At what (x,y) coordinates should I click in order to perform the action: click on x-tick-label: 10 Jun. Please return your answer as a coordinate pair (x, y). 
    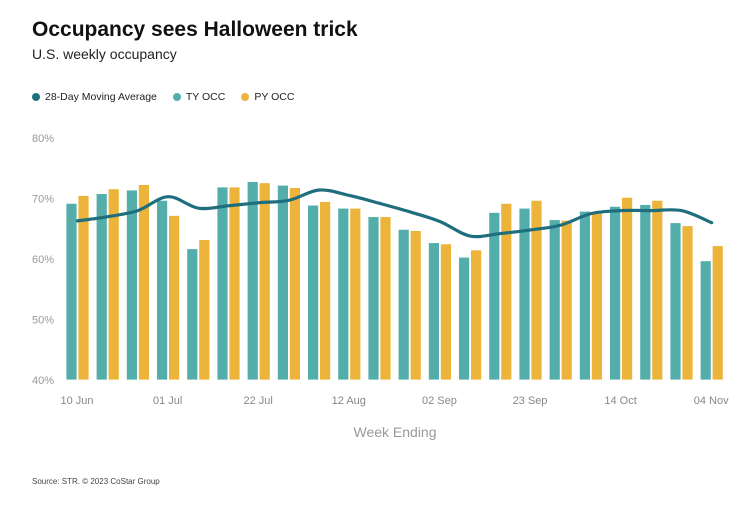
    Looking at the image, I should click on (76, 401).